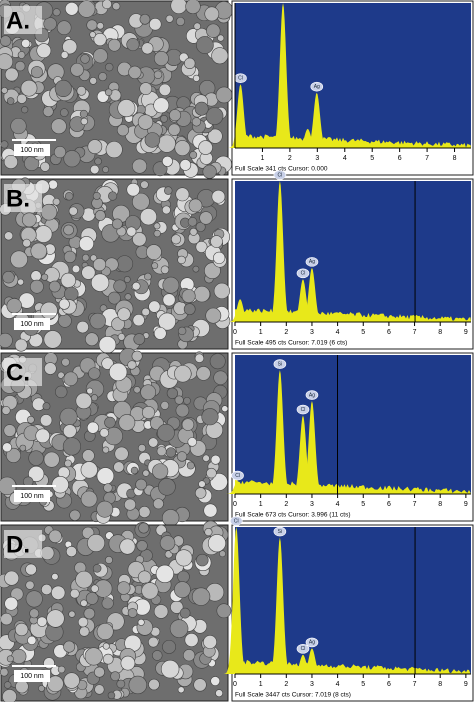 The image size is (474, 702). I want to click on x-tick-label: 9, so click(466, 332).